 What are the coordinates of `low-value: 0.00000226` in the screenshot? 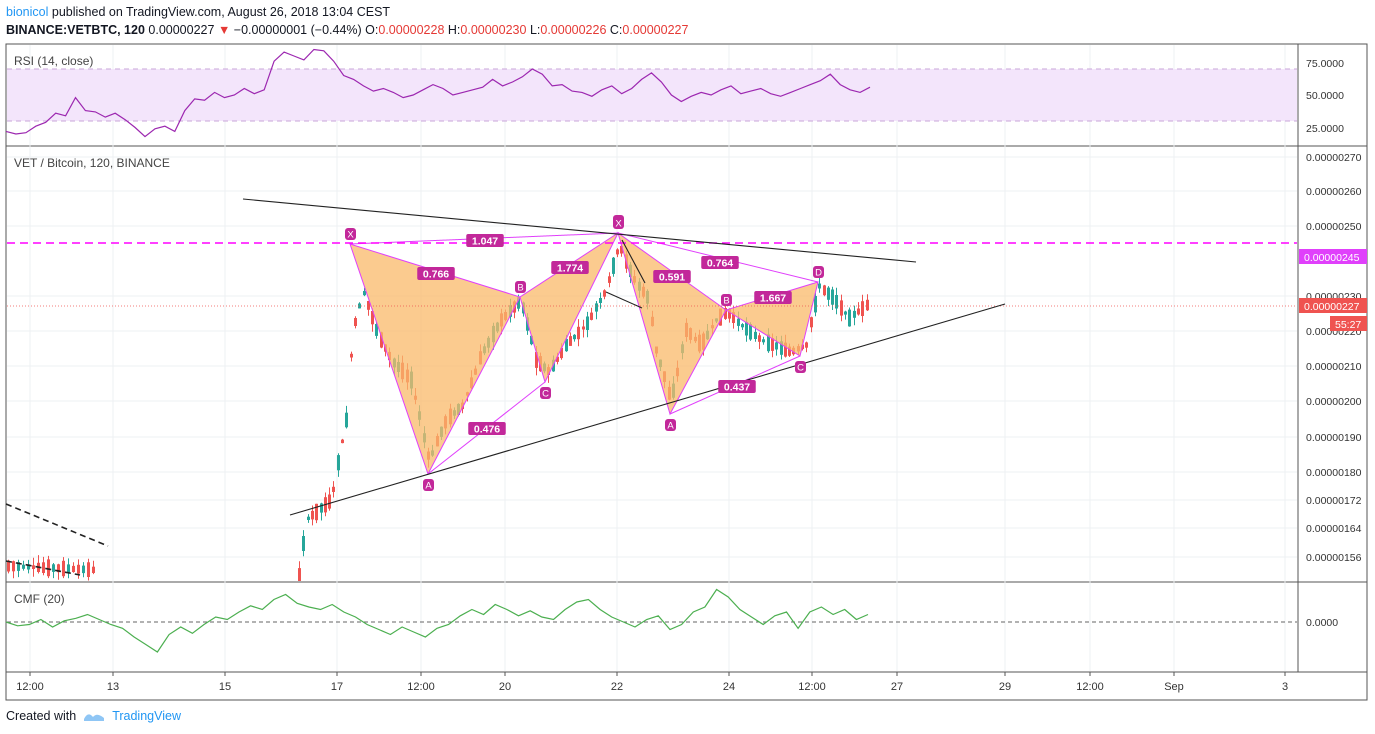 It's located at (573, 30).